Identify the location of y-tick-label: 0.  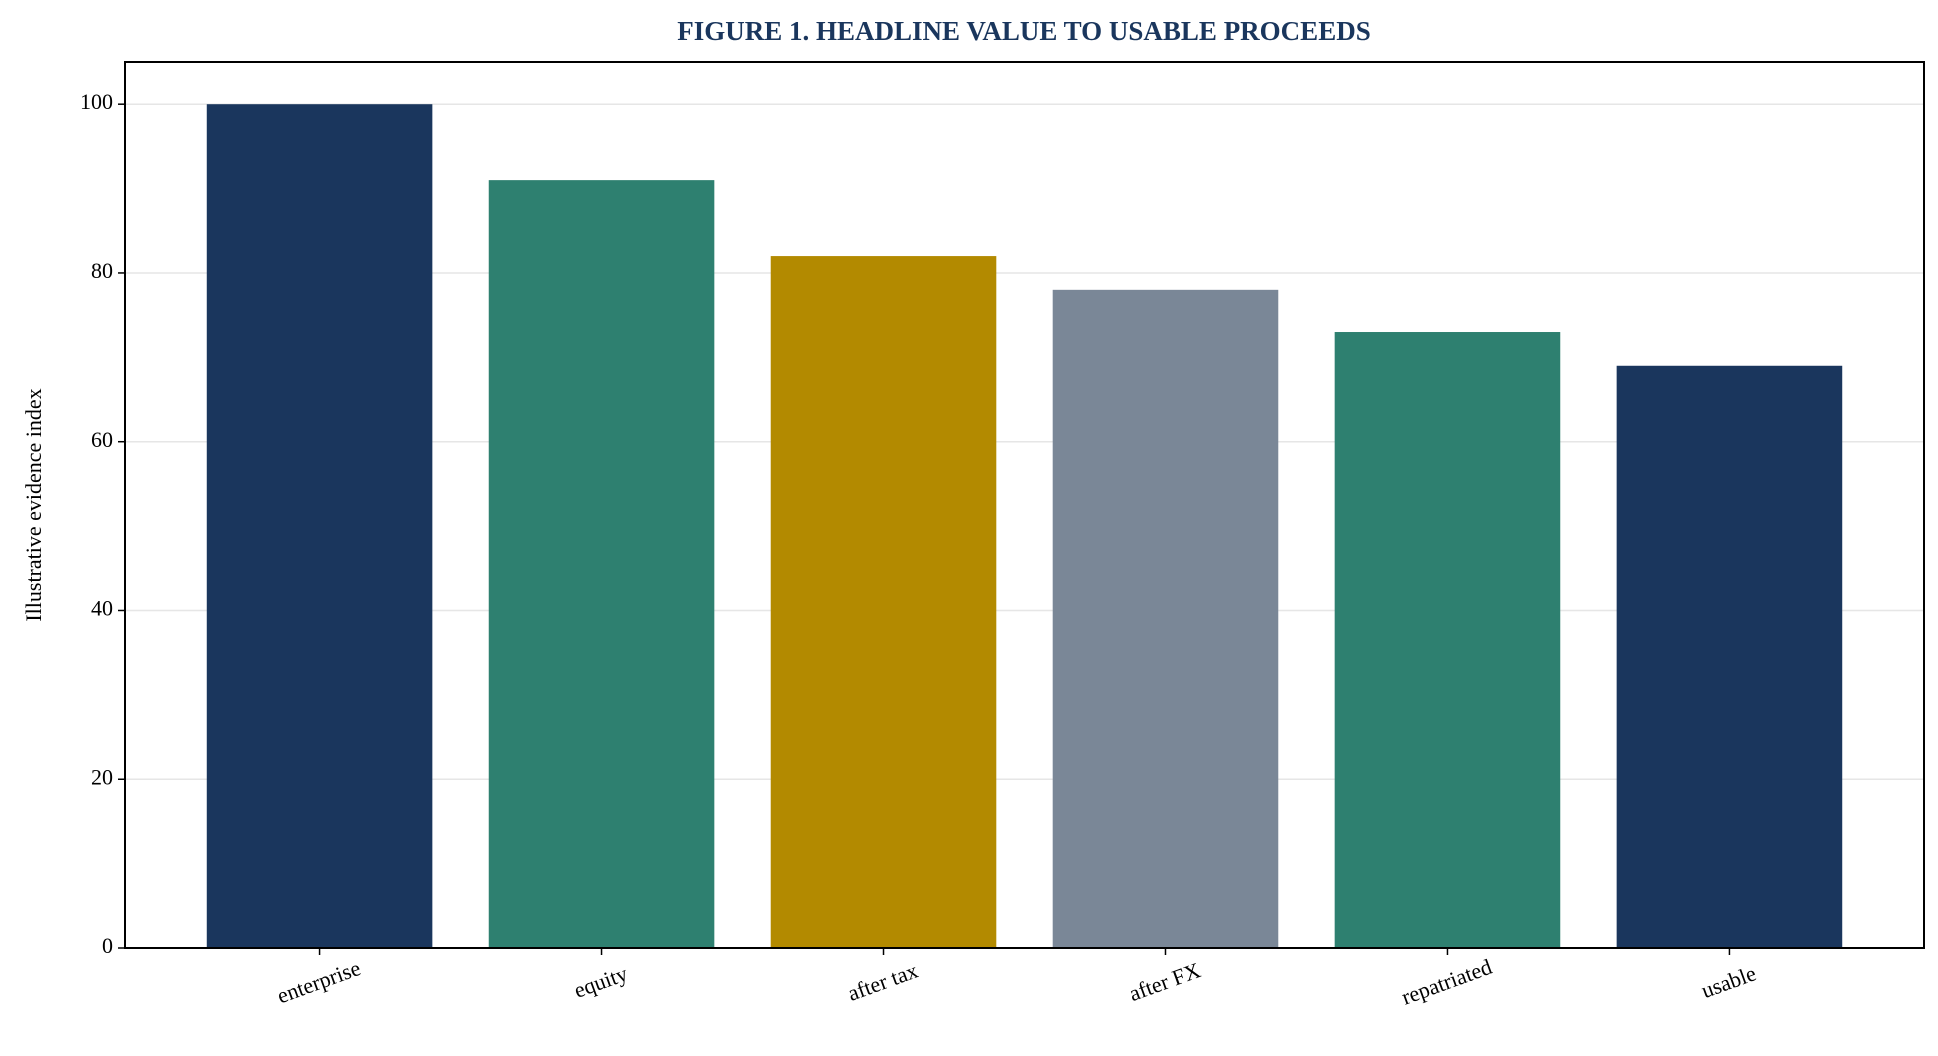
(107, 945).